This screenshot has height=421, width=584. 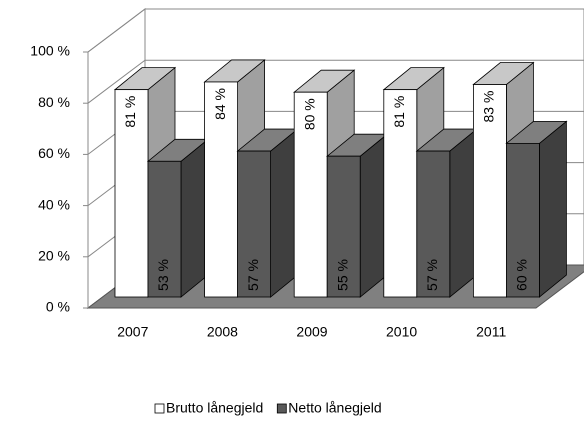 What do you see at coordinates (54, 204) in the screenshot?
I see `y-tick-label: 40 %` at bounding box center [54, 204].